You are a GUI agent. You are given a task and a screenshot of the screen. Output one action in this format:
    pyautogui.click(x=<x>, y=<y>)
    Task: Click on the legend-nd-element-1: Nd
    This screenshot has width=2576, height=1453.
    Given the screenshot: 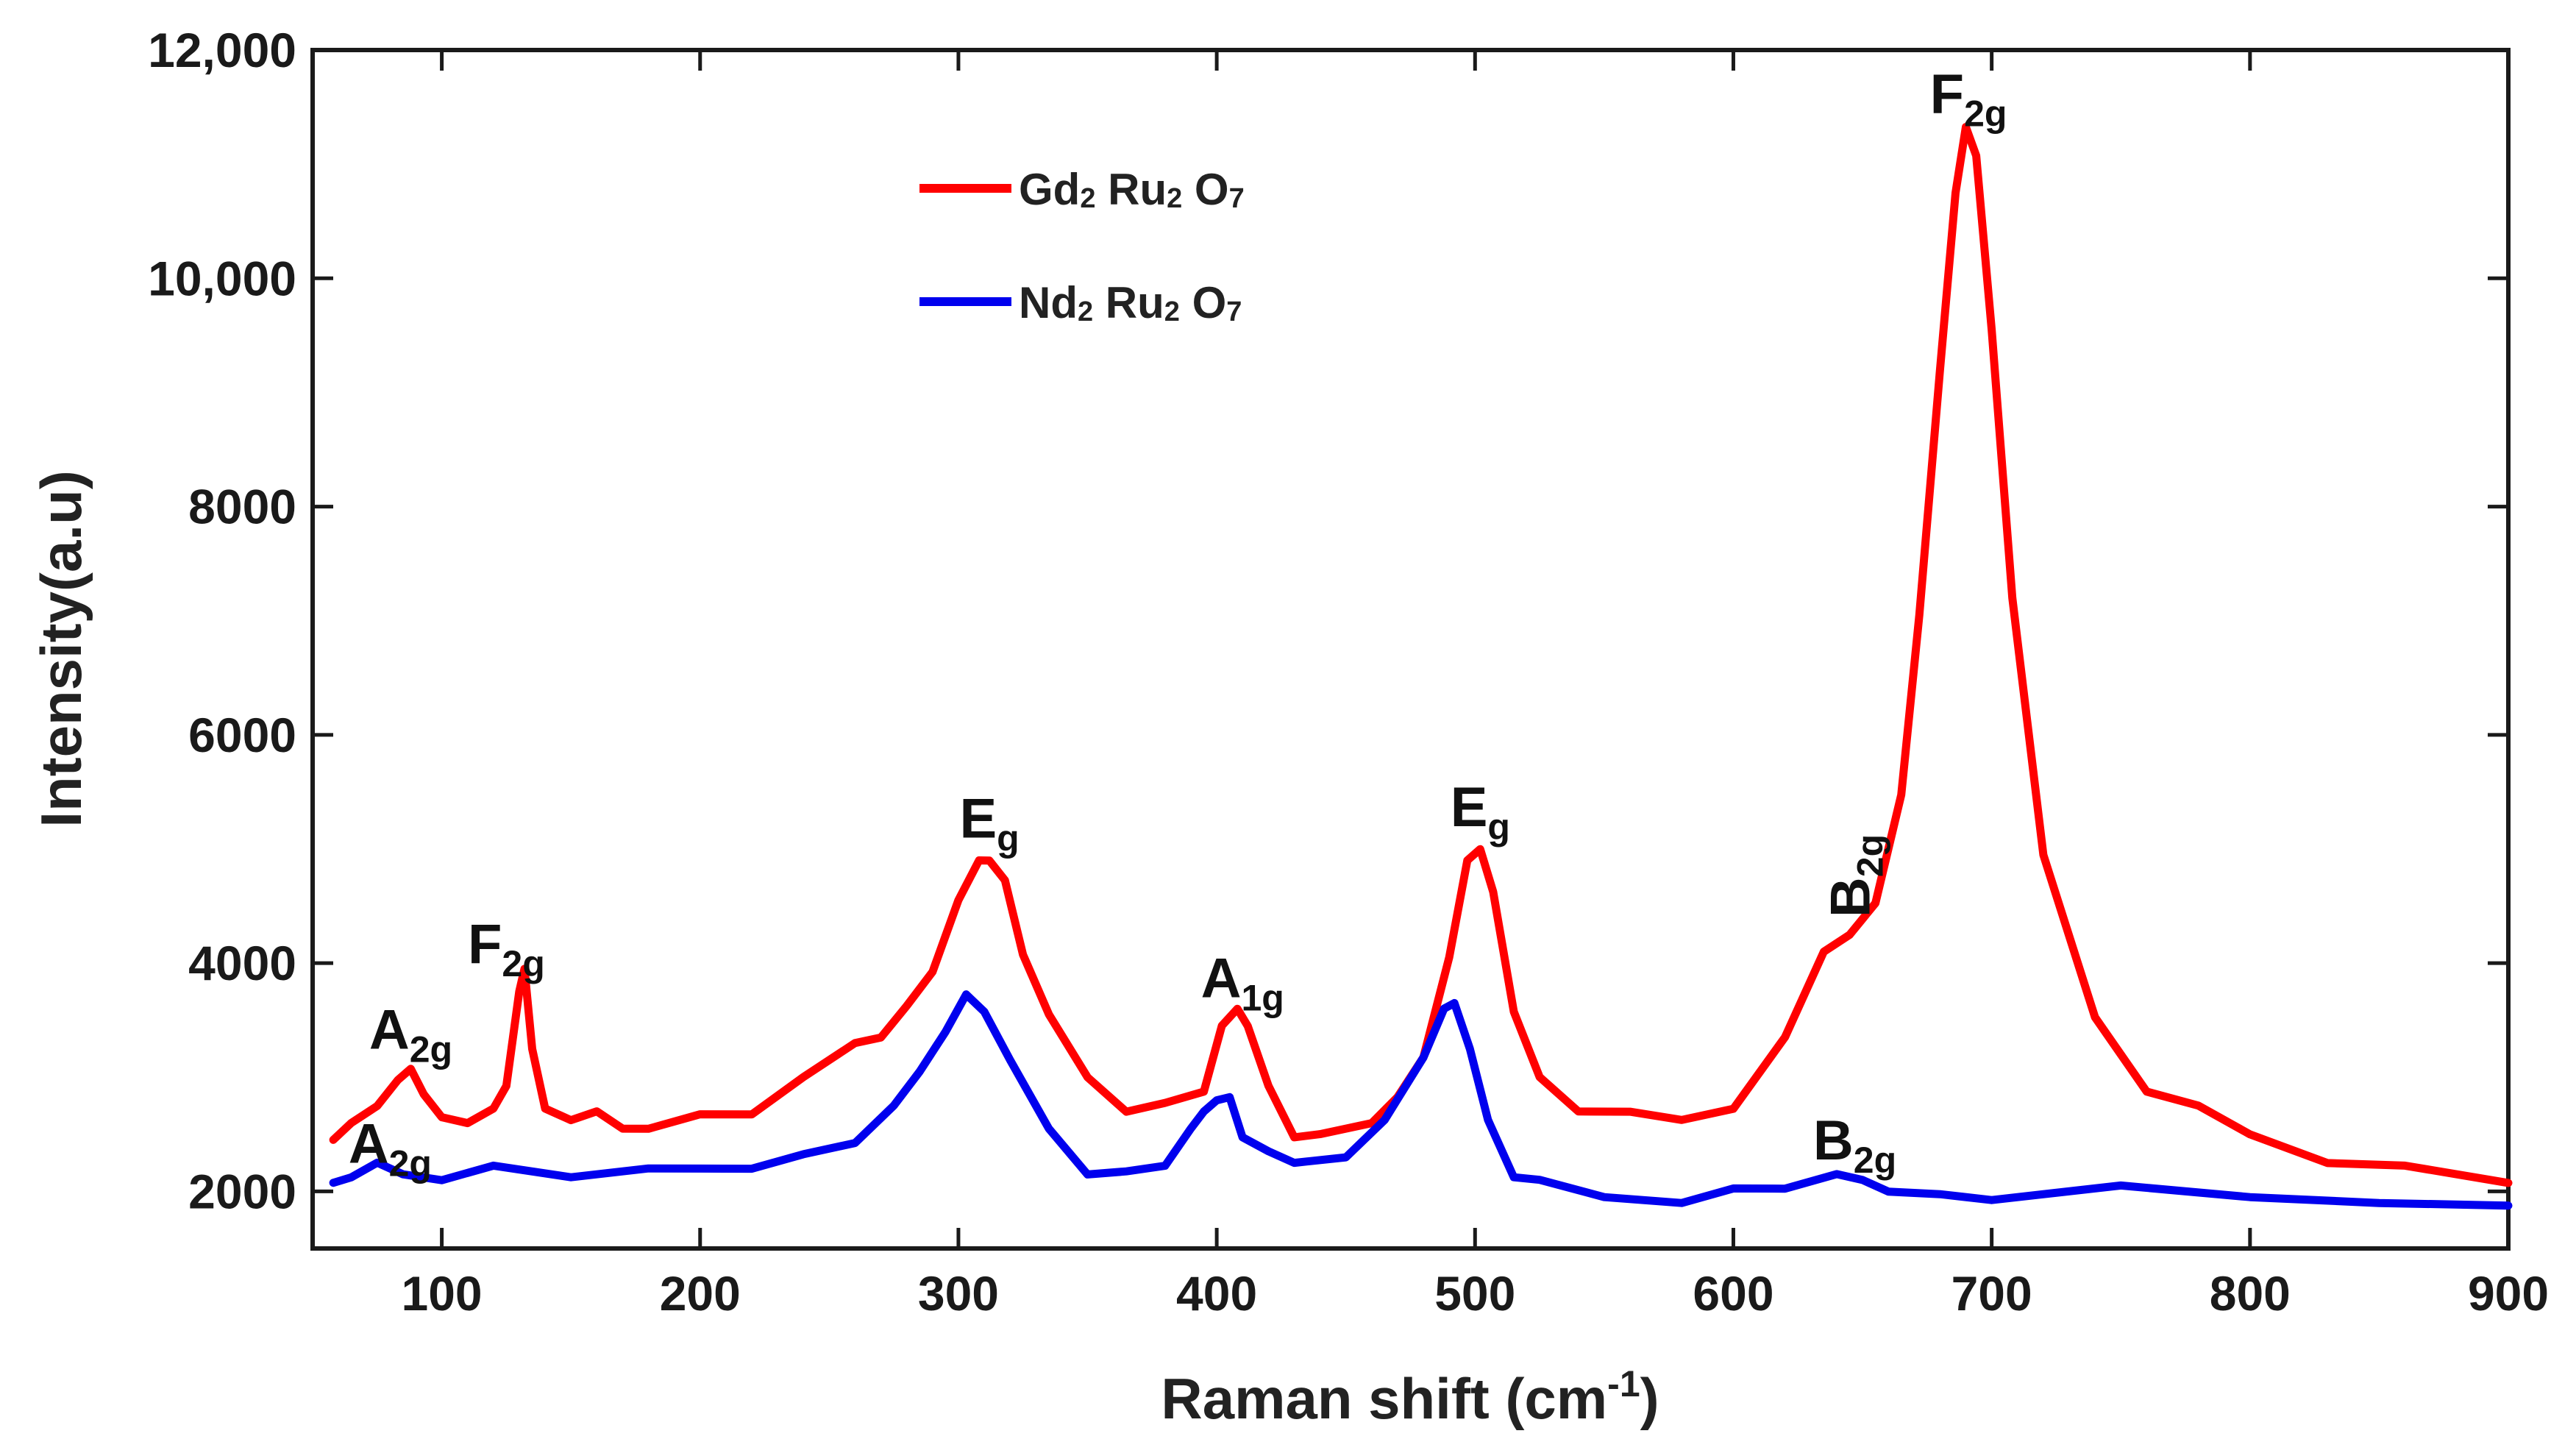 What is the action you would take?
    pyautogui.click(x=1048, y=302)
    